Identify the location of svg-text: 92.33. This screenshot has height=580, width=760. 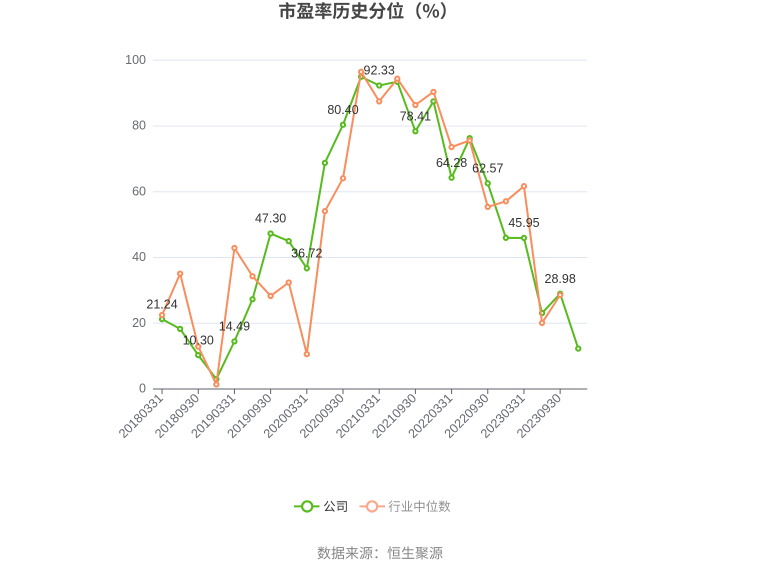
(379, 71).